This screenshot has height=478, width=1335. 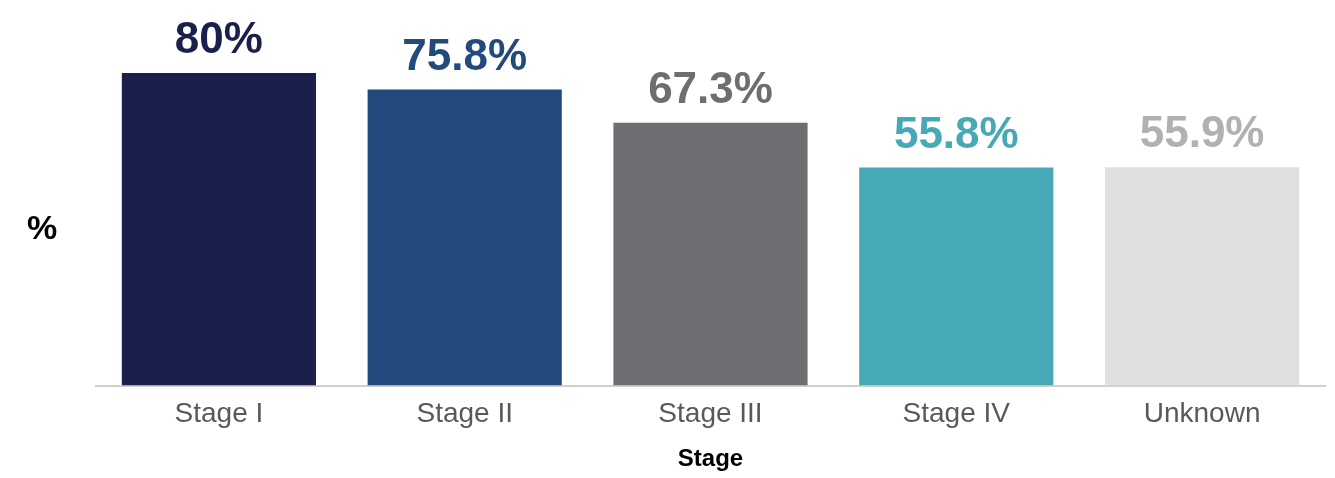 What do you see at coordinates (710, 87) in the screenshot?
I see `data-label: 67.3%` at bounding box center [710, 87].